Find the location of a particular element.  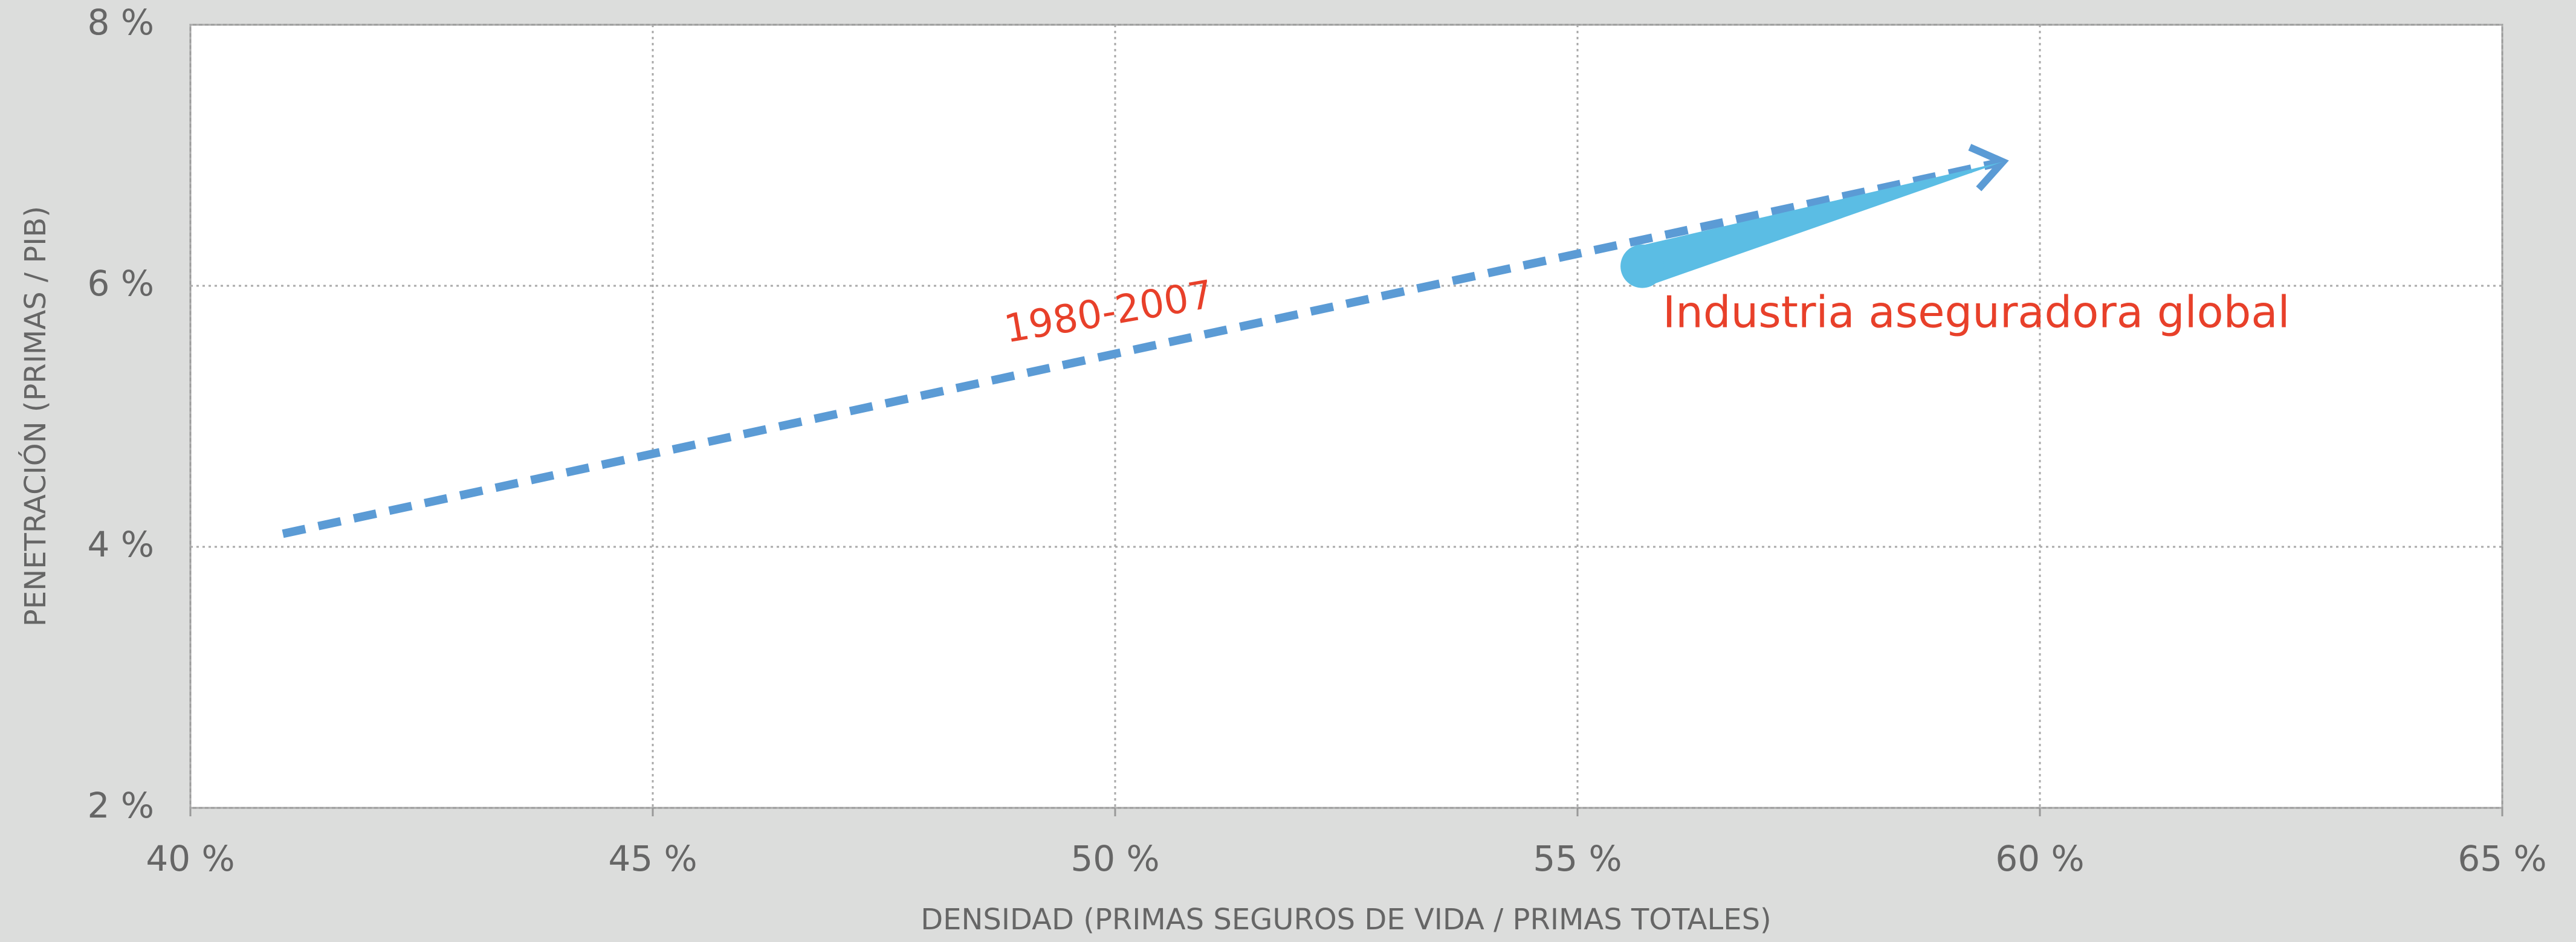

x-tick-label: 40 % is located at coordinates (190, 859).